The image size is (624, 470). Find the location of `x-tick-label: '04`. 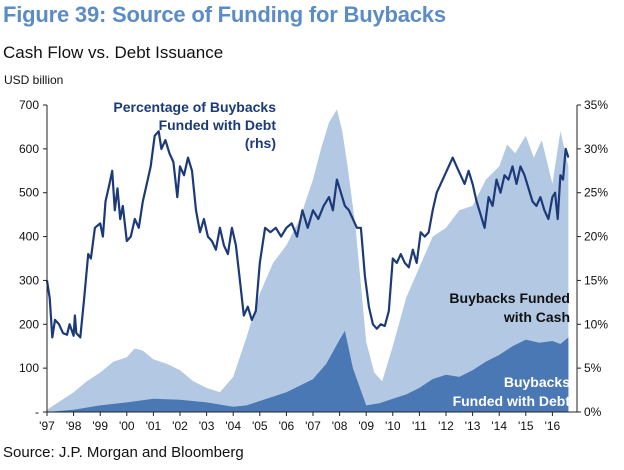

x-tick-label: '04 is located at coordinates (233, 426).